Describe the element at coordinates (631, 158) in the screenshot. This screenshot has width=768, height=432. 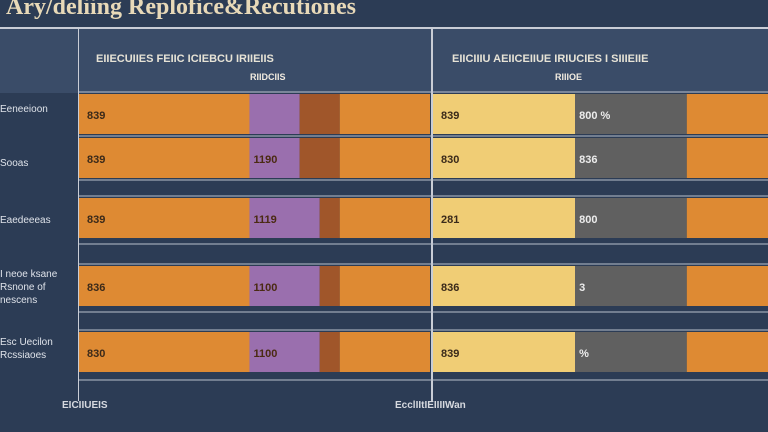
I see `bar-p2-r2-s2` at that location.